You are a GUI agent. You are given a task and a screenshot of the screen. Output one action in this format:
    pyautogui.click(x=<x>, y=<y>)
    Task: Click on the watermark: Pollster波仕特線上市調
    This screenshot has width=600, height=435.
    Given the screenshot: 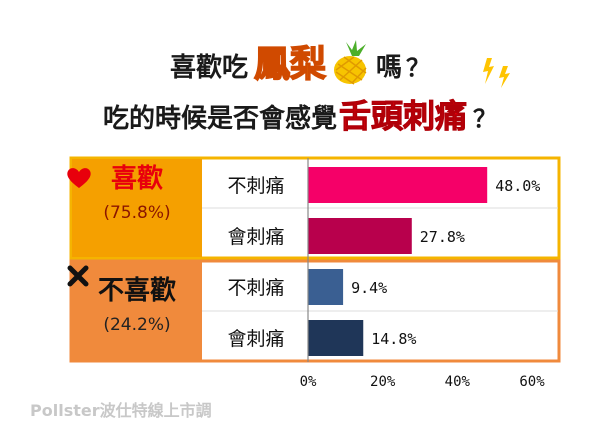 What is the action you would take?
    pyautogui.click(x=121, y=410)
    